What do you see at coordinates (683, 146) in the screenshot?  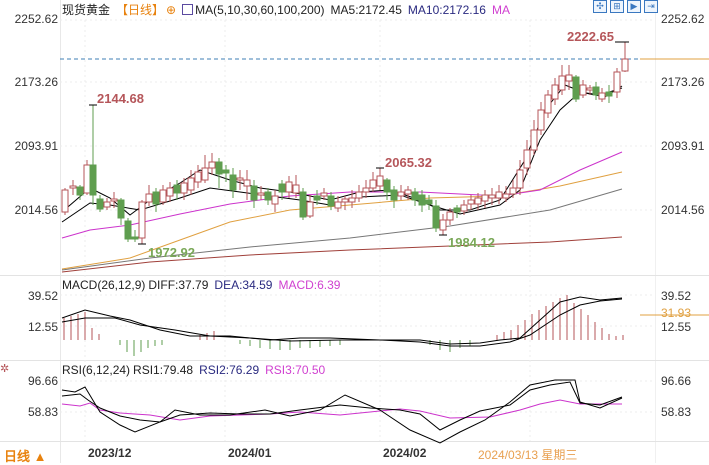 I see `price-axis-right-2: 2093.91` at bounding box center [683, 146].